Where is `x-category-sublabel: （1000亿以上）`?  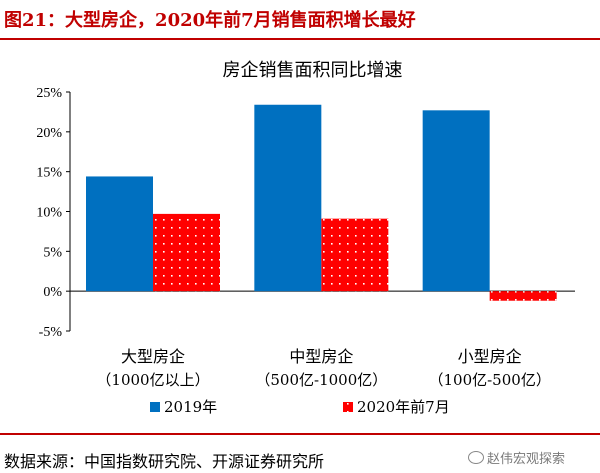 x-category-sublabel: （1000亿以上） is located at coordinates (152, 380).